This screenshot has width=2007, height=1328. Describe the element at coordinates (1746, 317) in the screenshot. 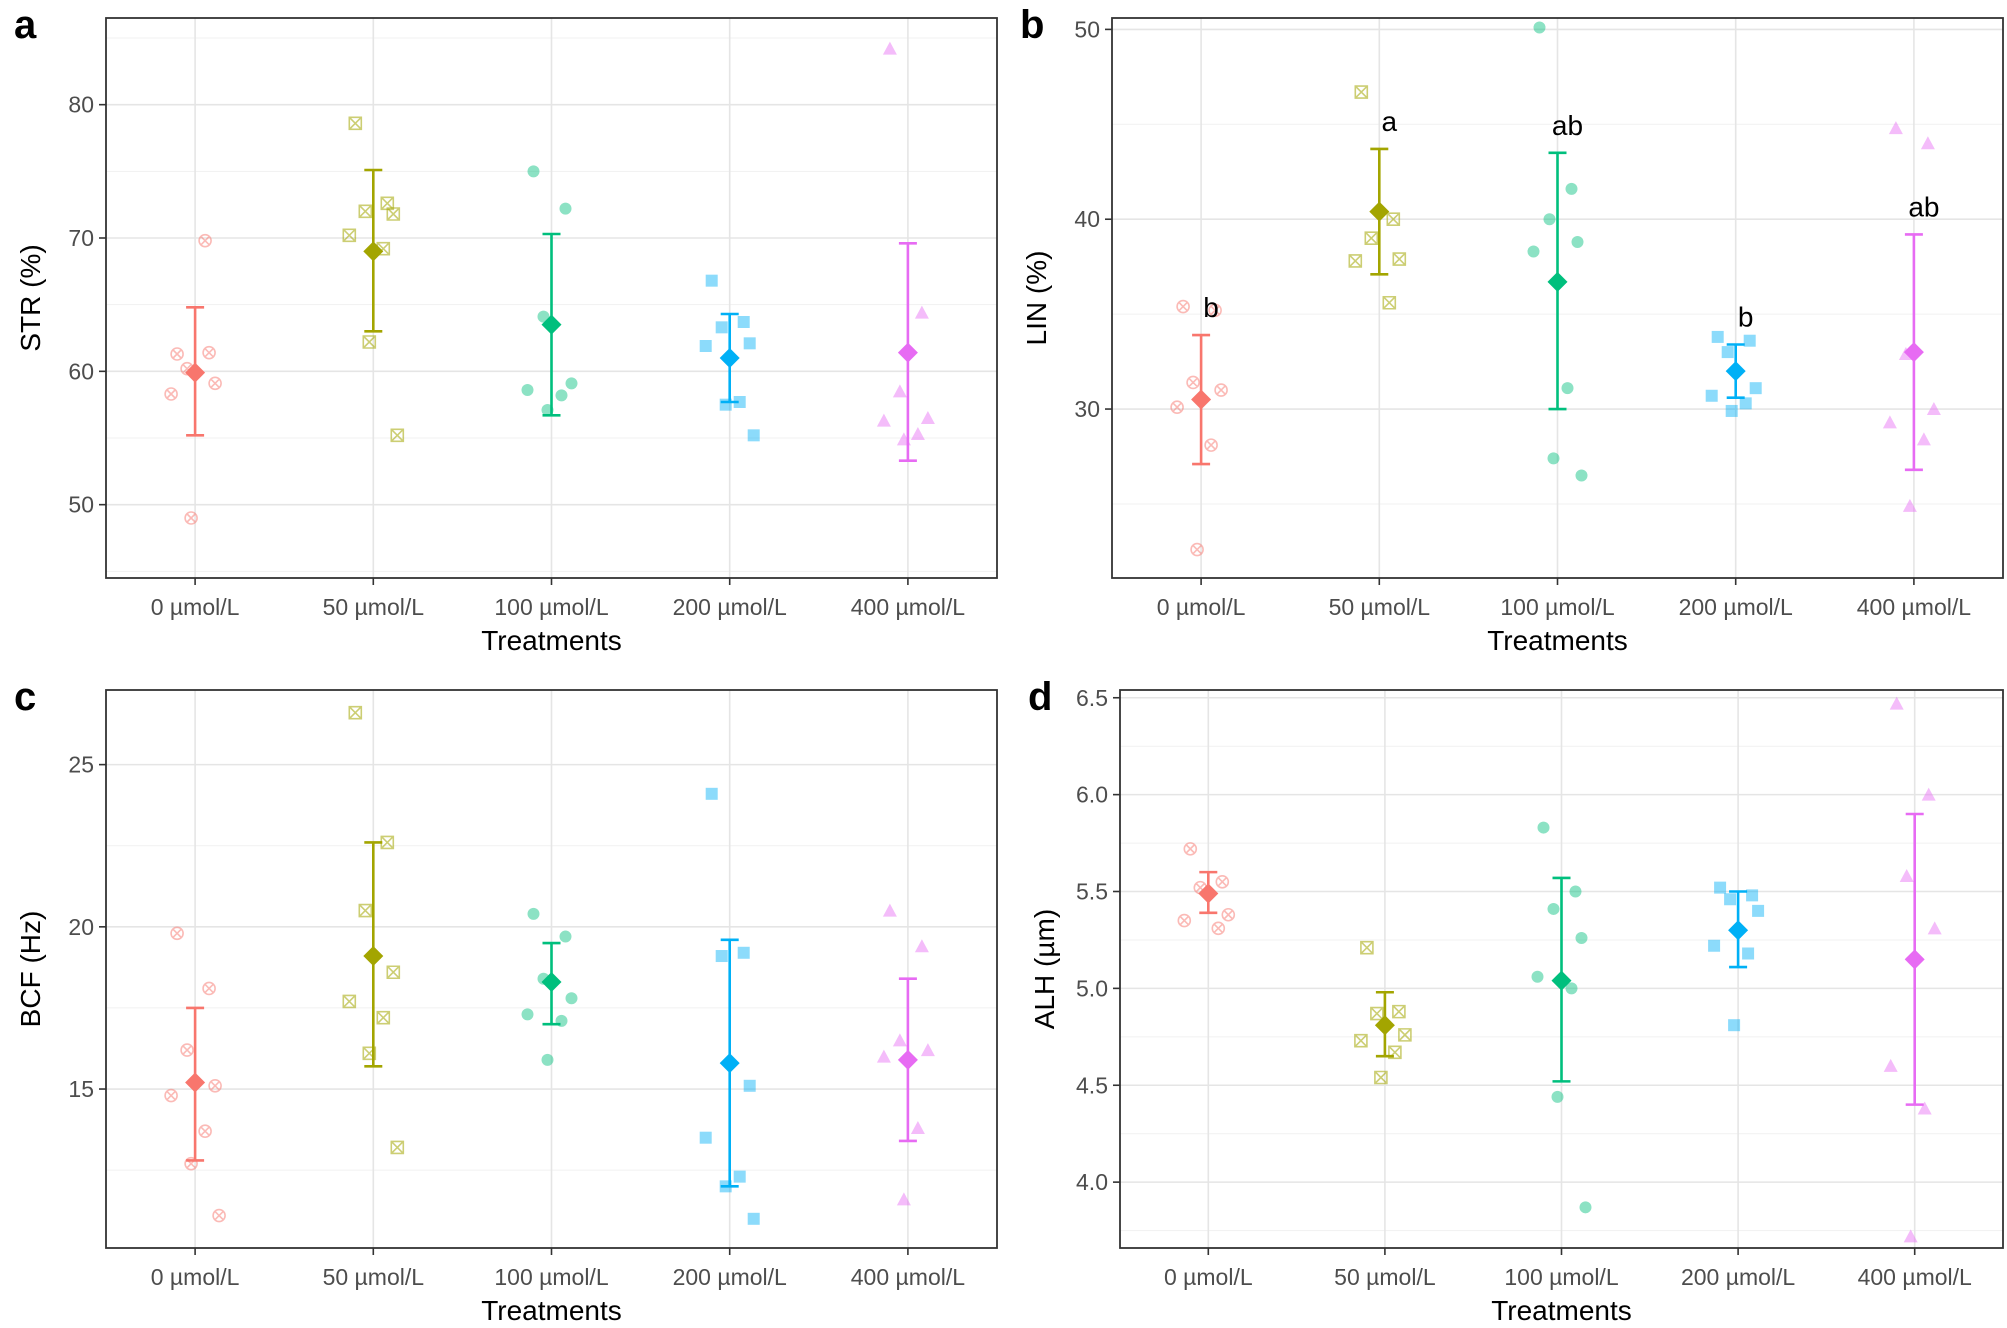

I see `significance-letter: b` at that location.